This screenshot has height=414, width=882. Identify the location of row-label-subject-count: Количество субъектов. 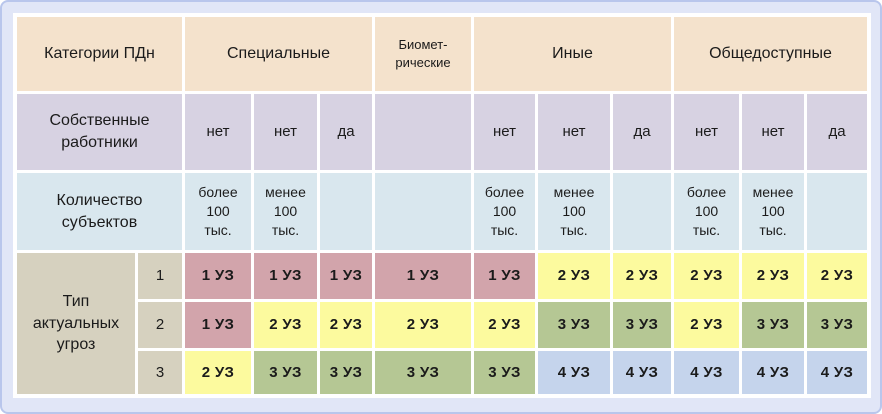
(99, 211).